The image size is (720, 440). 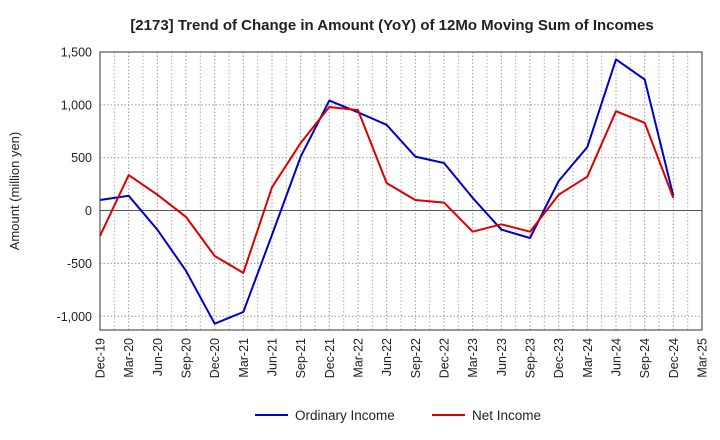 What do you see at coordinates (506, 415) in the screenshot?
I see `legend-label: Net Income` at bounding box center [506, 415].